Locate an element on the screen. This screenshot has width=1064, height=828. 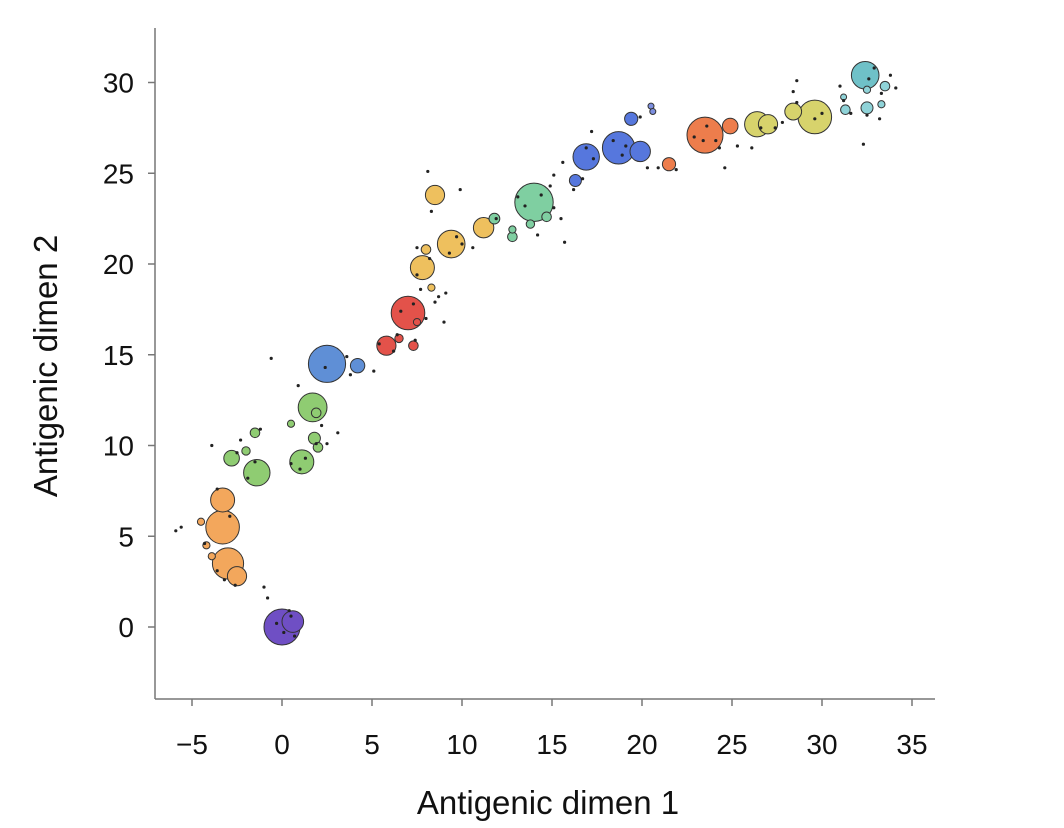
y-tick-label: 30 is located at coordinates (118, 83).